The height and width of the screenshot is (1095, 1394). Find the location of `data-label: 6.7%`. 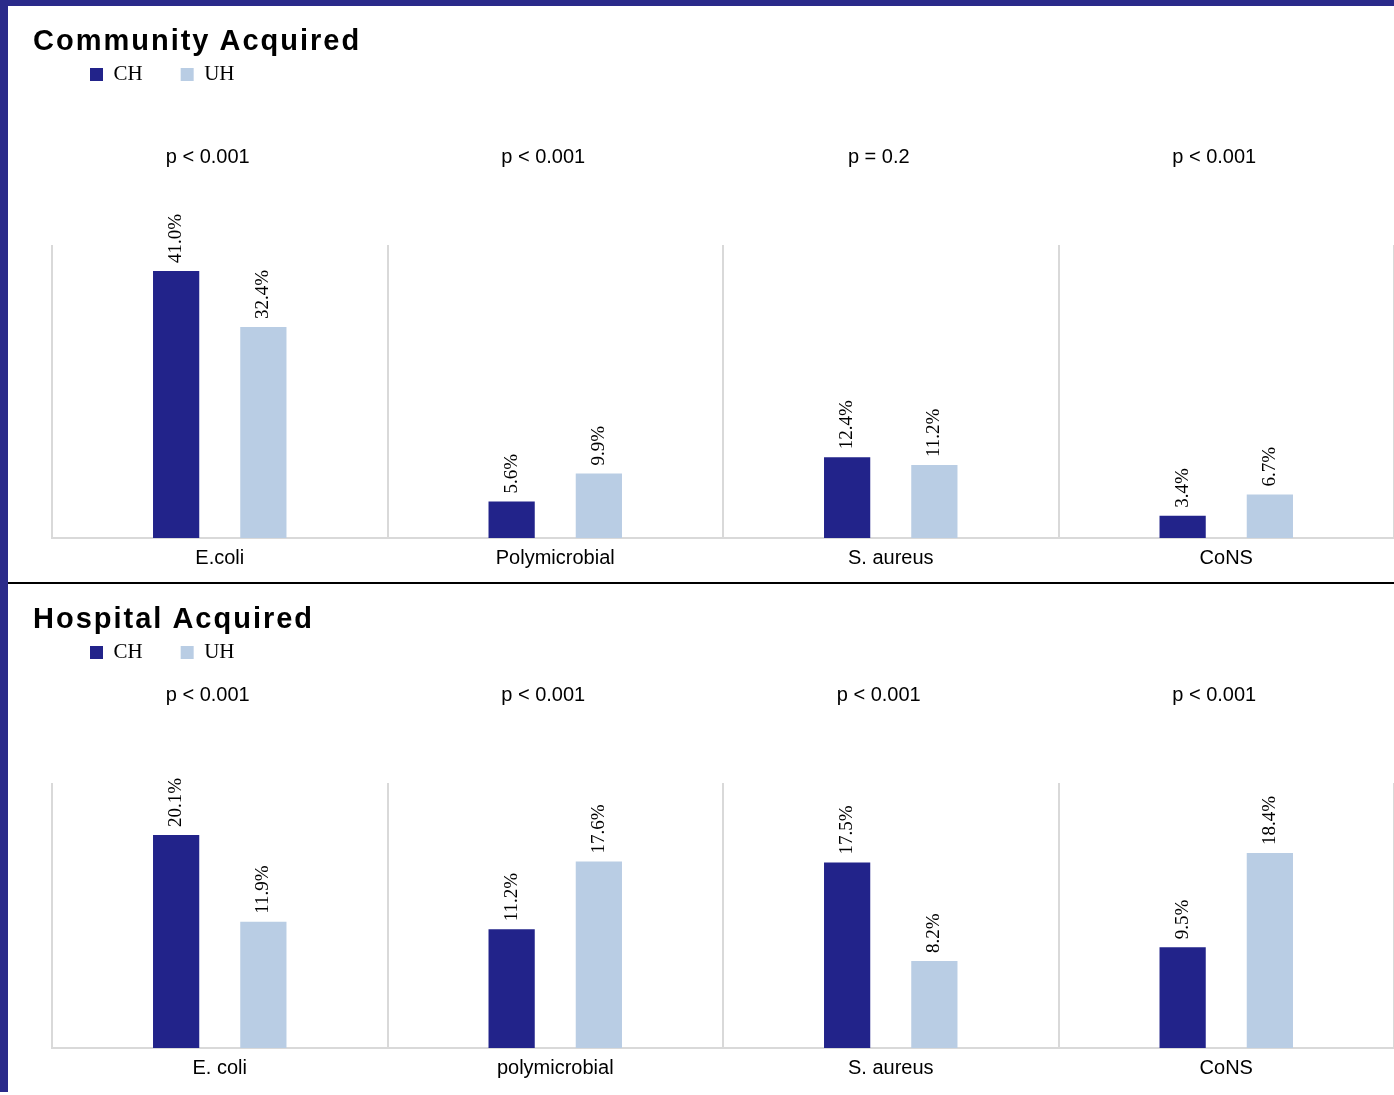

data-label: 6.7% is located at coordinates (1268, 466).